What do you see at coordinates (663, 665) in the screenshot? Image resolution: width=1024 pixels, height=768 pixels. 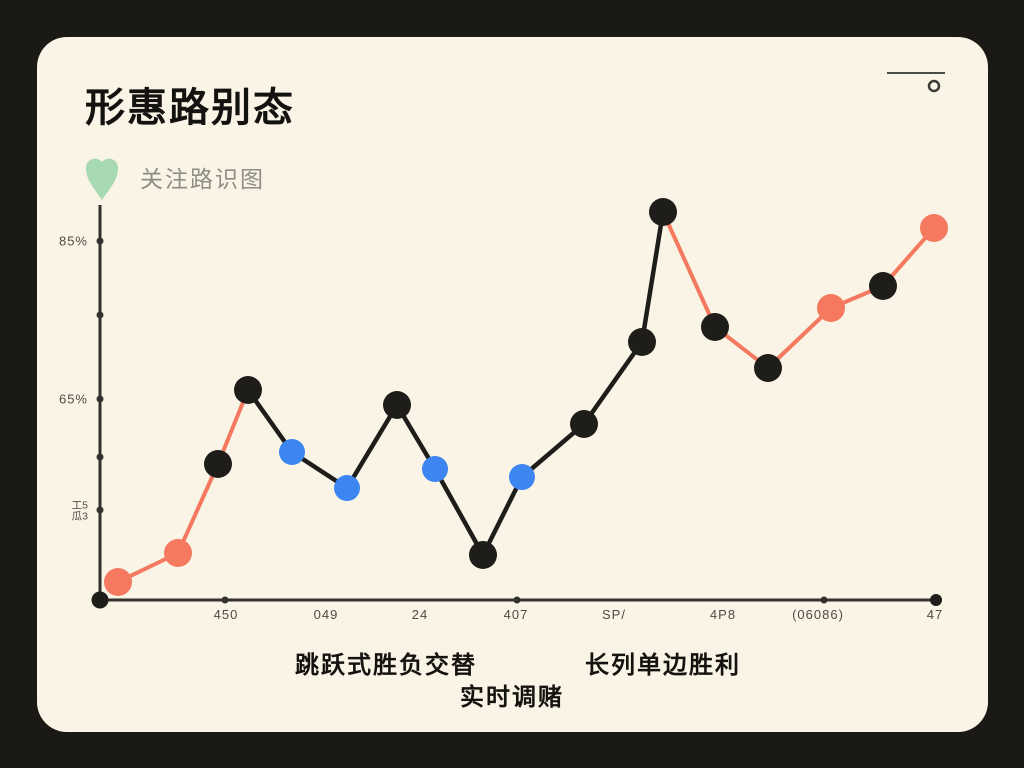 I see `annotation-long-streak: 长列单边胜利` at bounding box center [663, 665].